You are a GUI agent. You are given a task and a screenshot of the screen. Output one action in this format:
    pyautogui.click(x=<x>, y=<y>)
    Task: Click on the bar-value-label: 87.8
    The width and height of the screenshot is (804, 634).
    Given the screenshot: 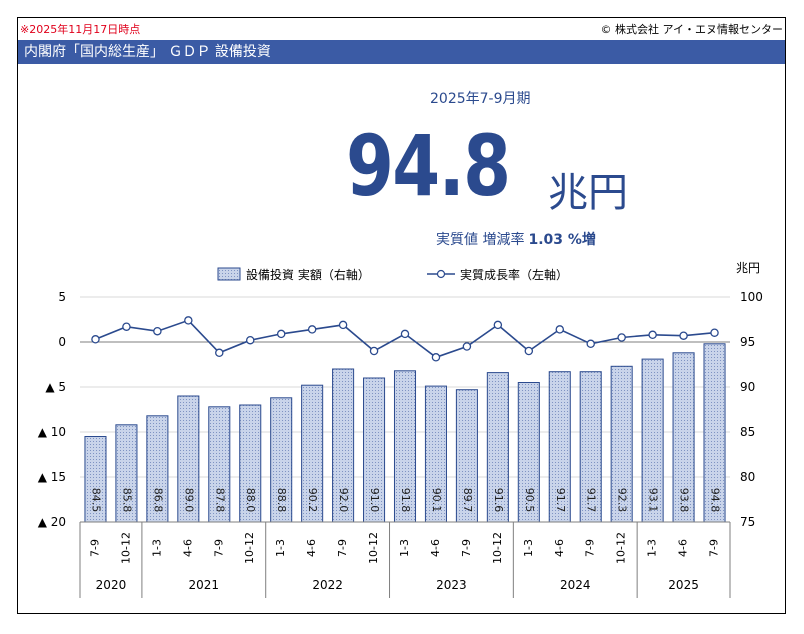 What is the action you would take?
    pyautogui.click(x=219, y=500)
    